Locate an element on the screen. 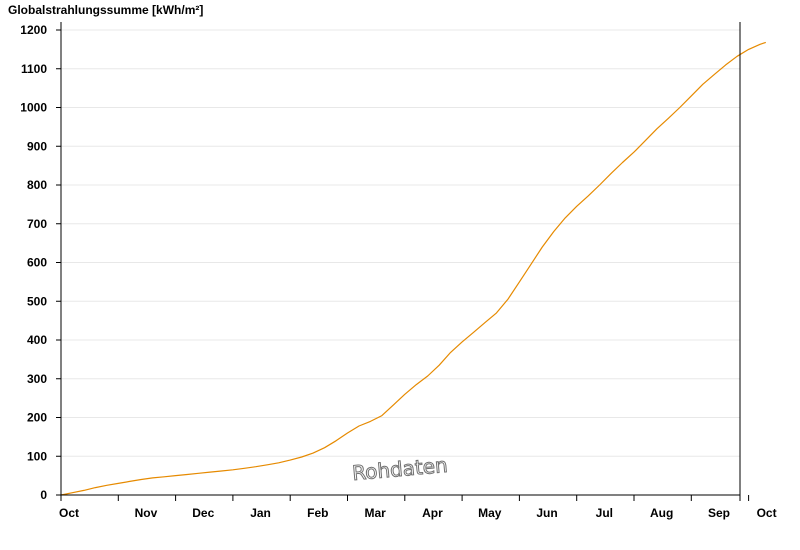 This screenshot has width=800, height=550. x-tick-label: Aug is located at coordinates (661, 513).